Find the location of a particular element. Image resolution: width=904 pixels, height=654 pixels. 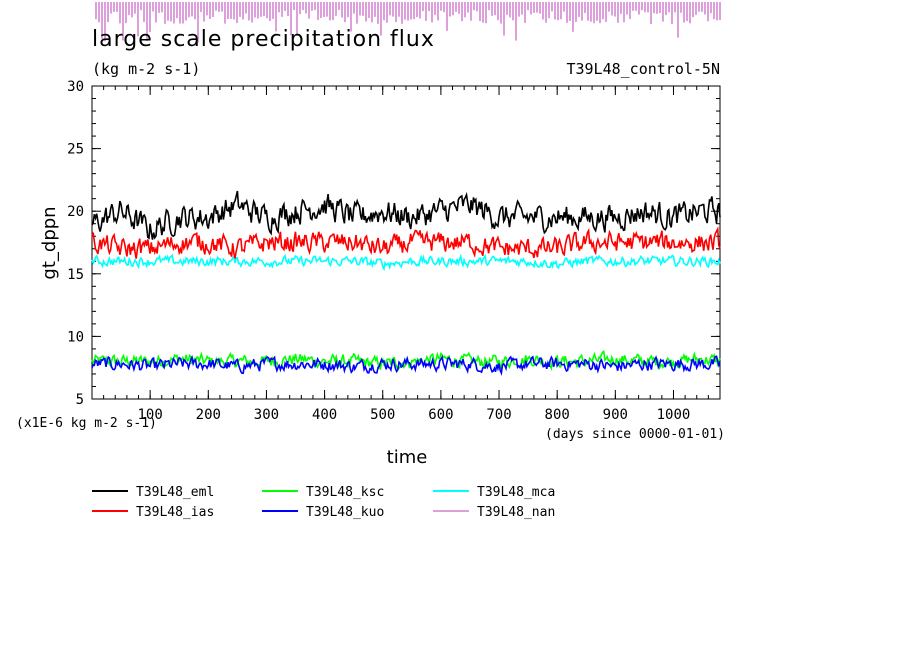

series-line-t39l48_mca is located at coordinates (406, 262).